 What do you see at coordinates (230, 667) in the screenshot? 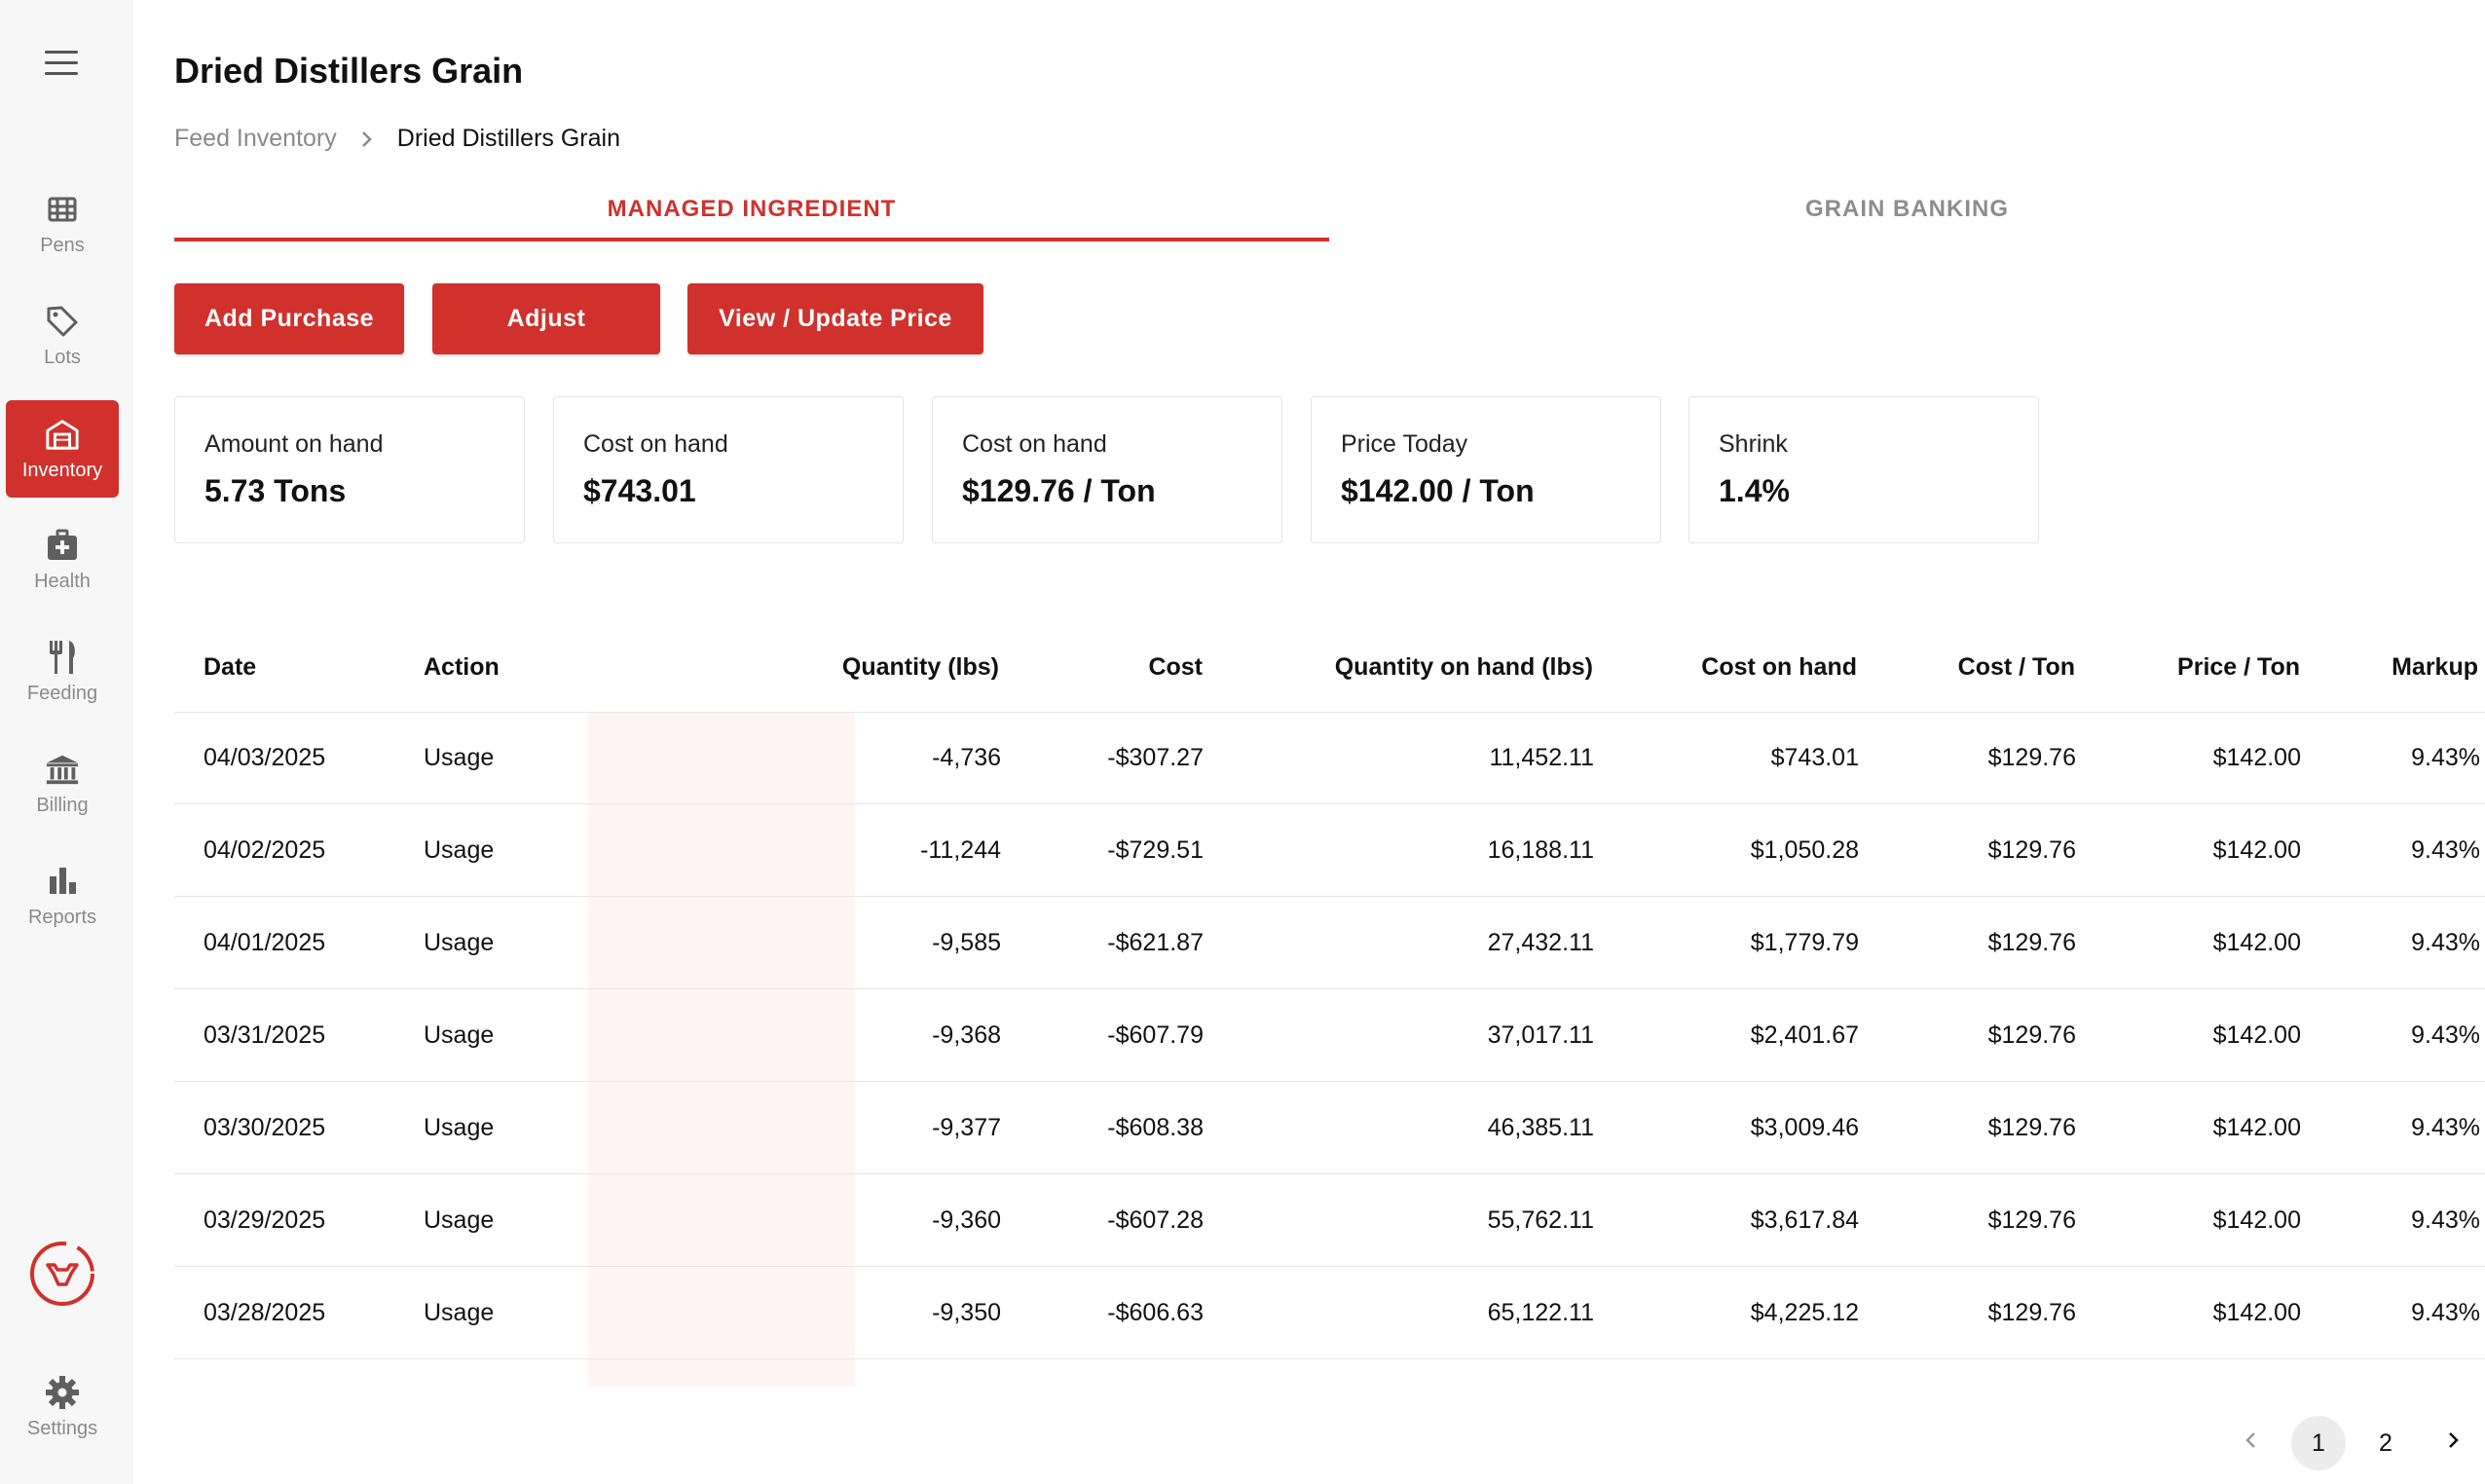
I see `column-header-date: Date` at bounding box center [230, 667].